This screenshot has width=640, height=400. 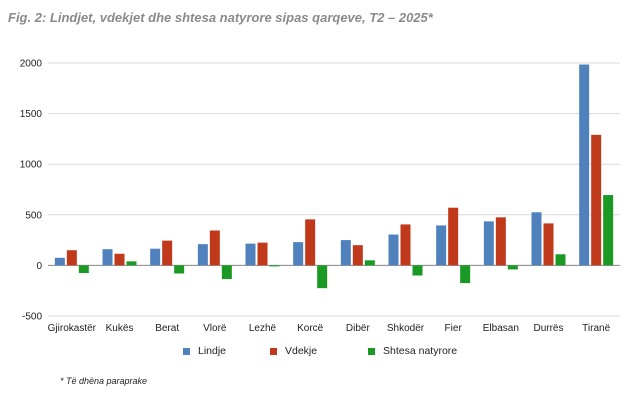 What do you see at coordinates (31, 64) in the screenshot?
I see `y-tick-label: 2000` at bounding box center [31, 64].